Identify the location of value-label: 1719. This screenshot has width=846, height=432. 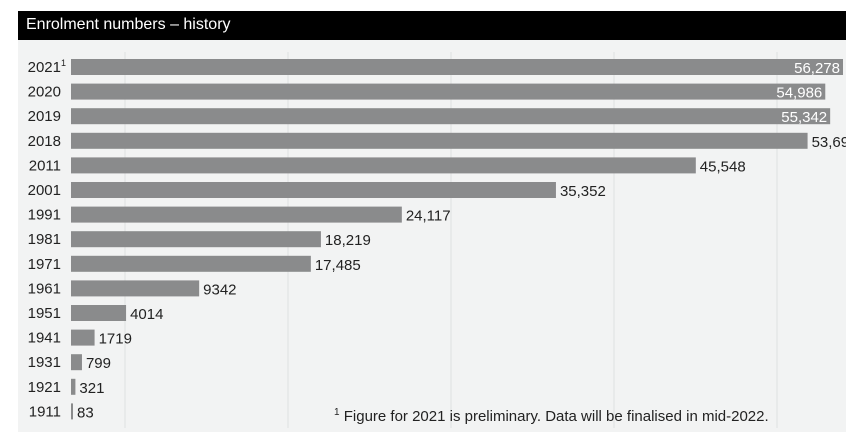
(115, 339).